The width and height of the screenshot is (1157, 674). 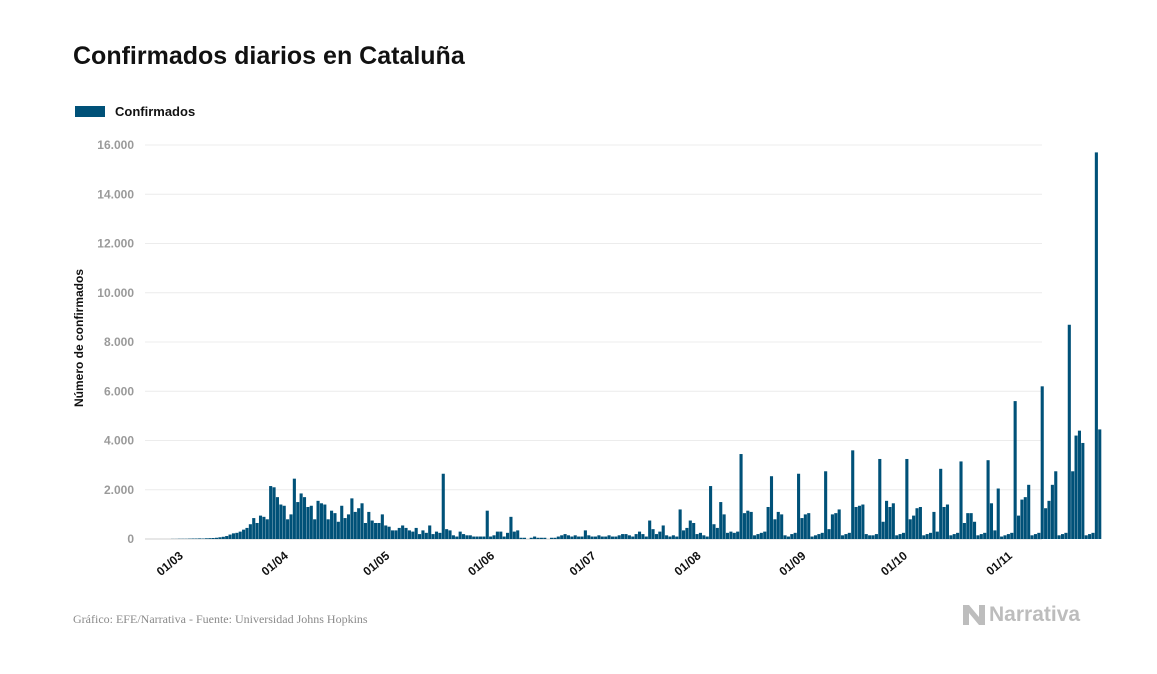 I want to click on y-tick-label: 10.000, so click(x=115, y=293).